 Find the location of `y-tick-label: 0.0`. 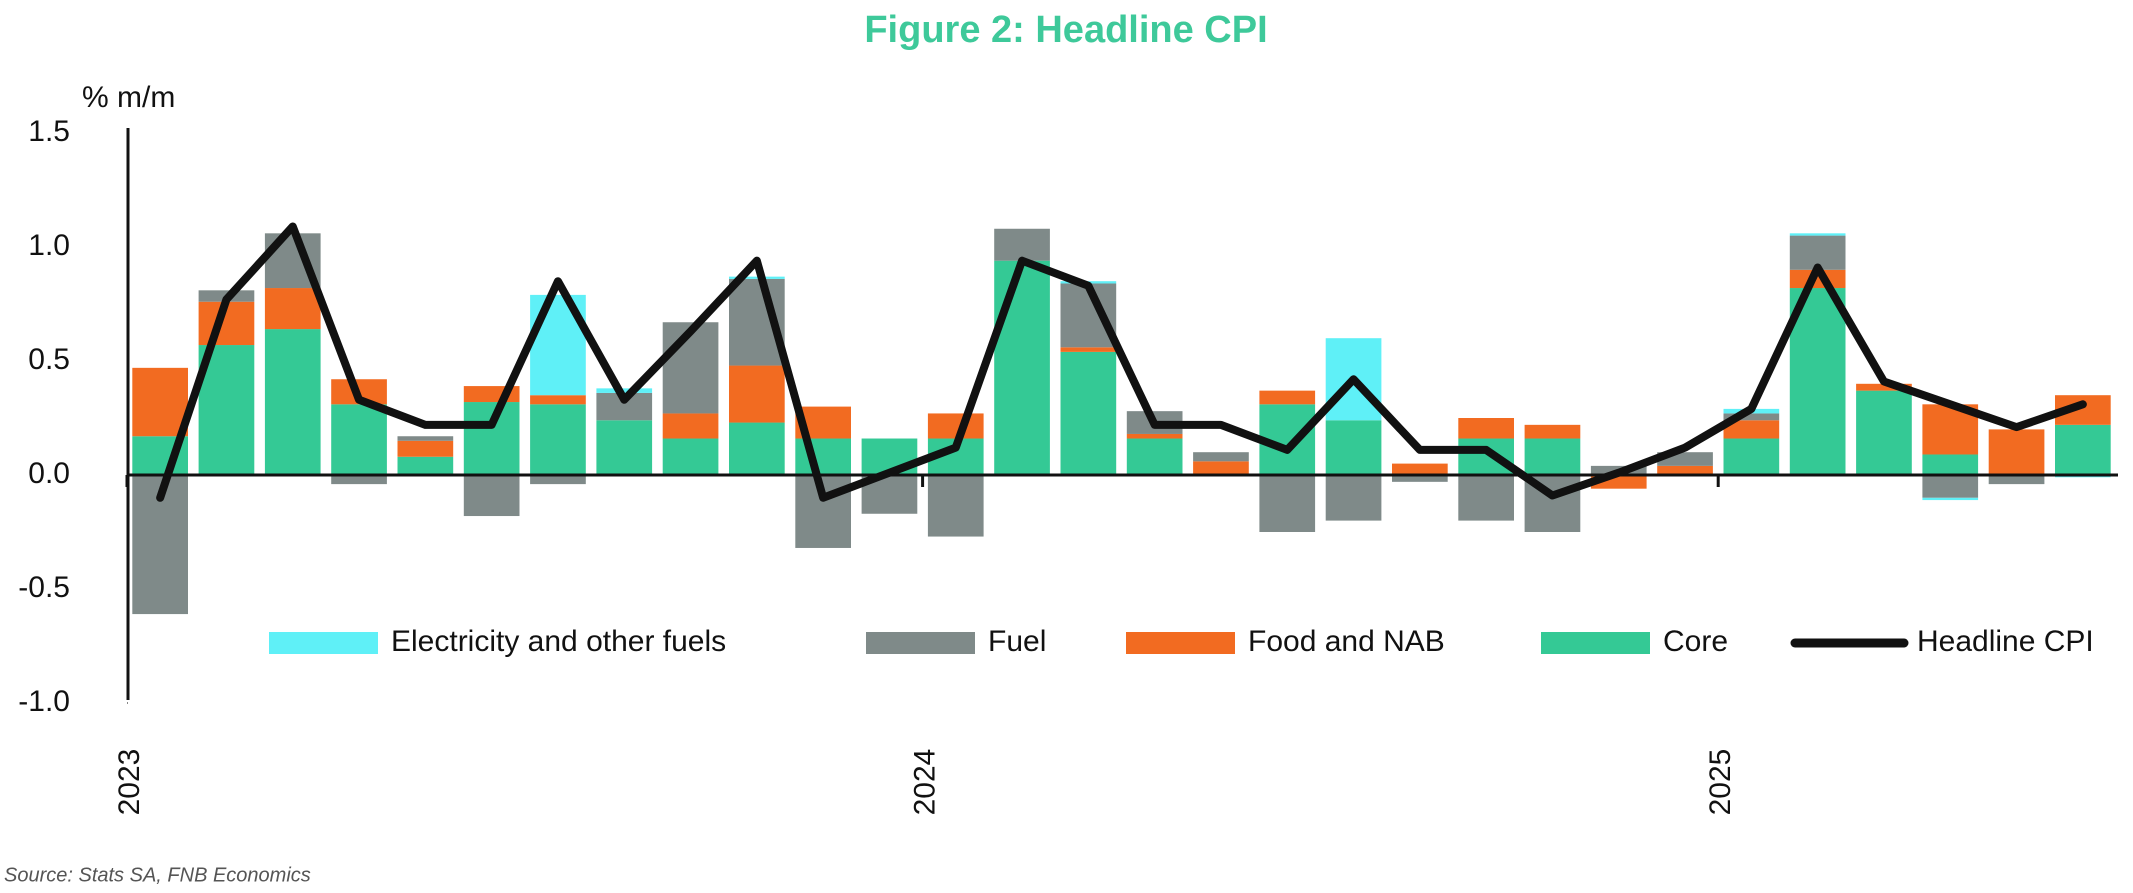

y-tick-label: 0.0 is located at coordinates (49, 473).